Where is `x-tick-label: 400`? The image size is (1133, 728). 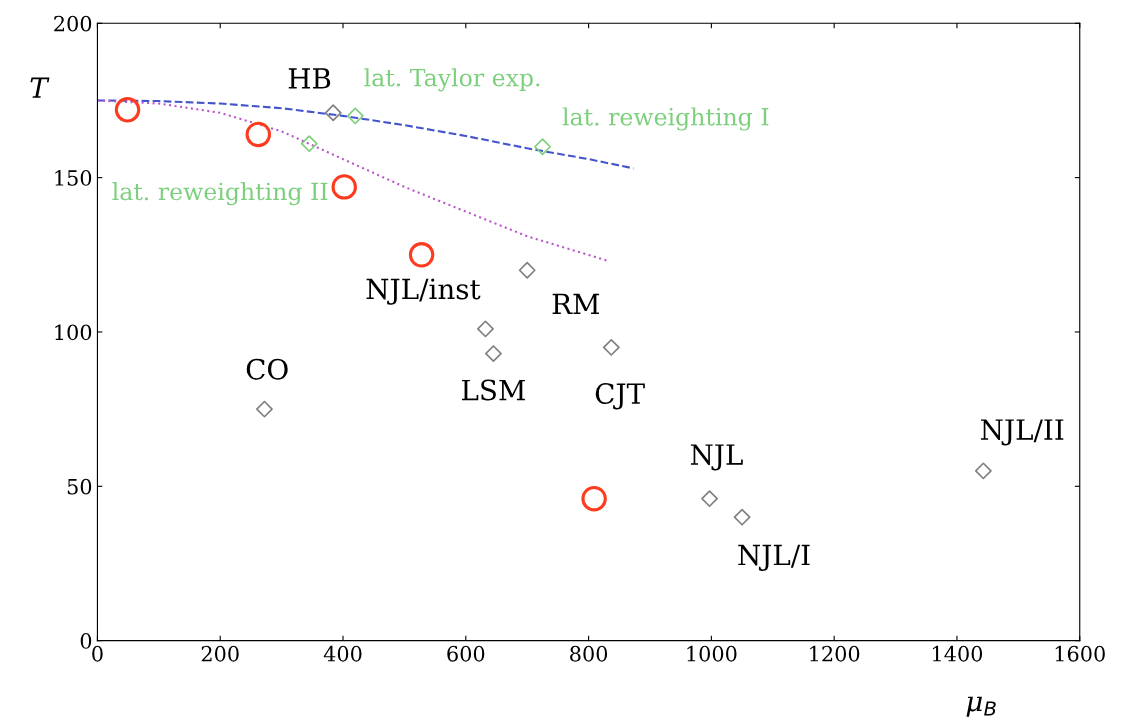
x-tick-label: 400 is located at coordinates (342, 653).